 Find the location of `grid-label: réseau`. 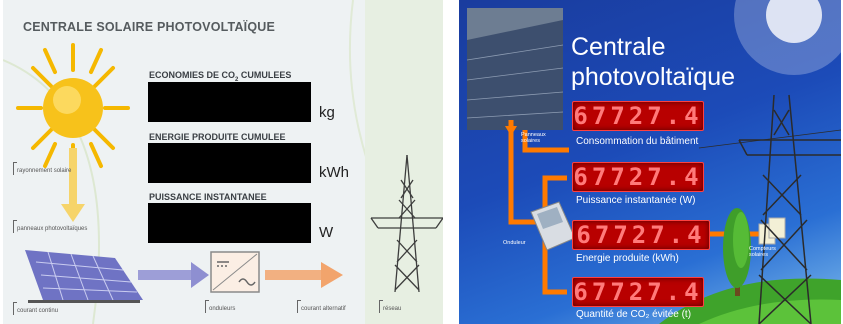

grid-label: réseau is located at coordinates (390, 306).